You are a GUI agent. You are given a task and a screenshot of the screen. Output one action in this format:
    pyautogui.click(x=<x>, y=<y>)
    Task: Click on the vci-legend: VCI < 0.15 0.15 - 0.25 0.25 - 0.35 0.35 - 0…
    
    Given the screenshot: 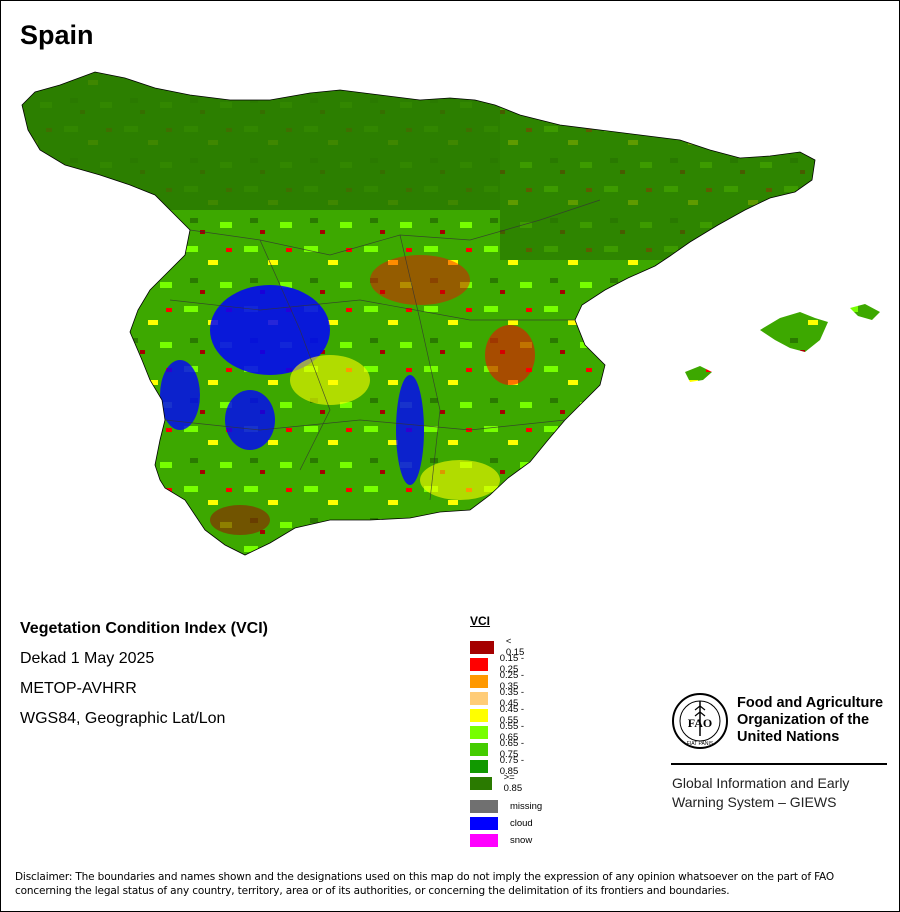 What is the action you would take?
    pyautogui.click(x=506, y=730)
    